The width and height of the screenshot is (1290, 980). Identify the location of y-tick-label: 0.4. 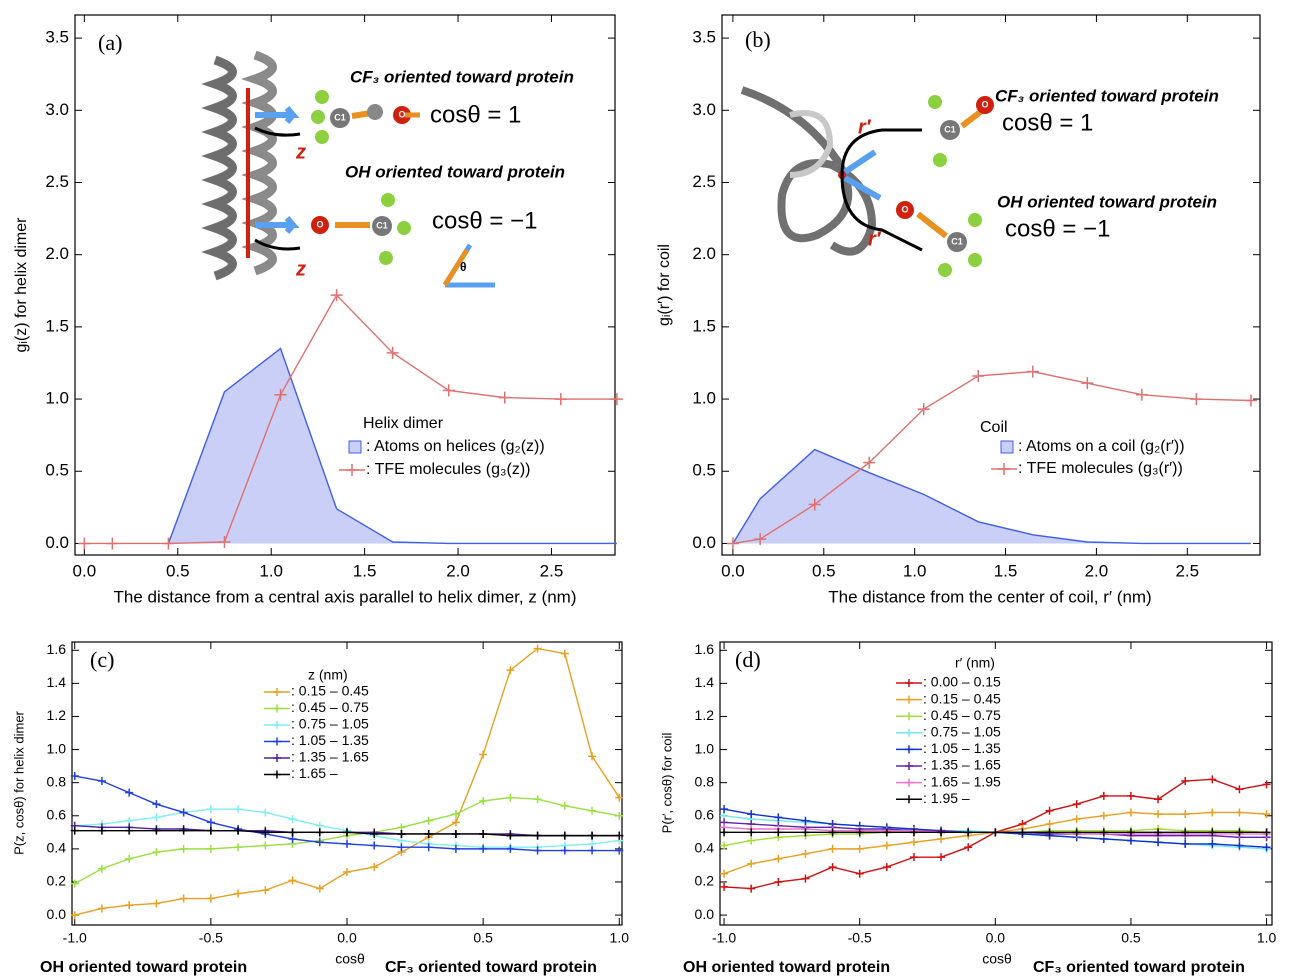
(705, 848).